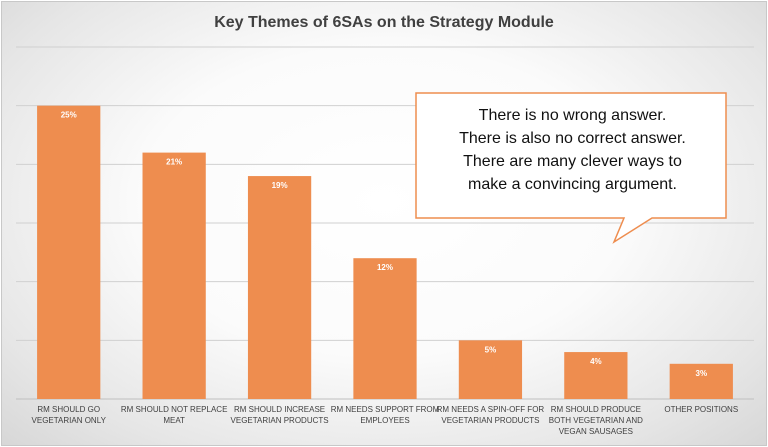 The image size is (768, 447). What do you see at coordinates (701, 409) in the screenshot?
I see `category-label: OTHER POSITIONS` at bounding box center [701, 409].